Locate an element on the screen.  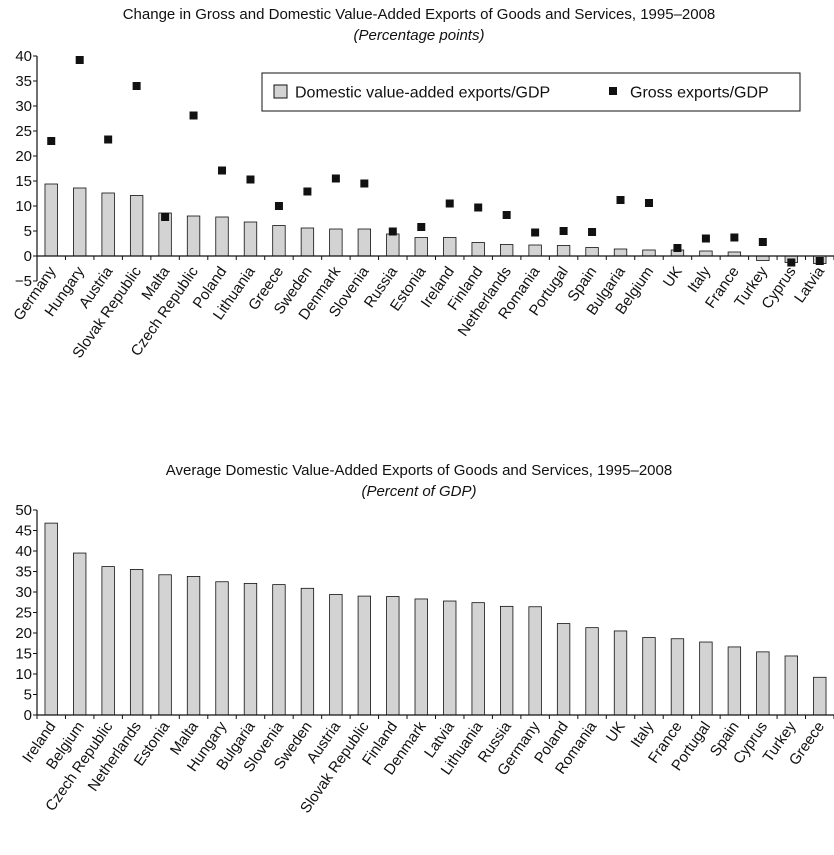
bar-belgium is located at coordinates (649, 253).